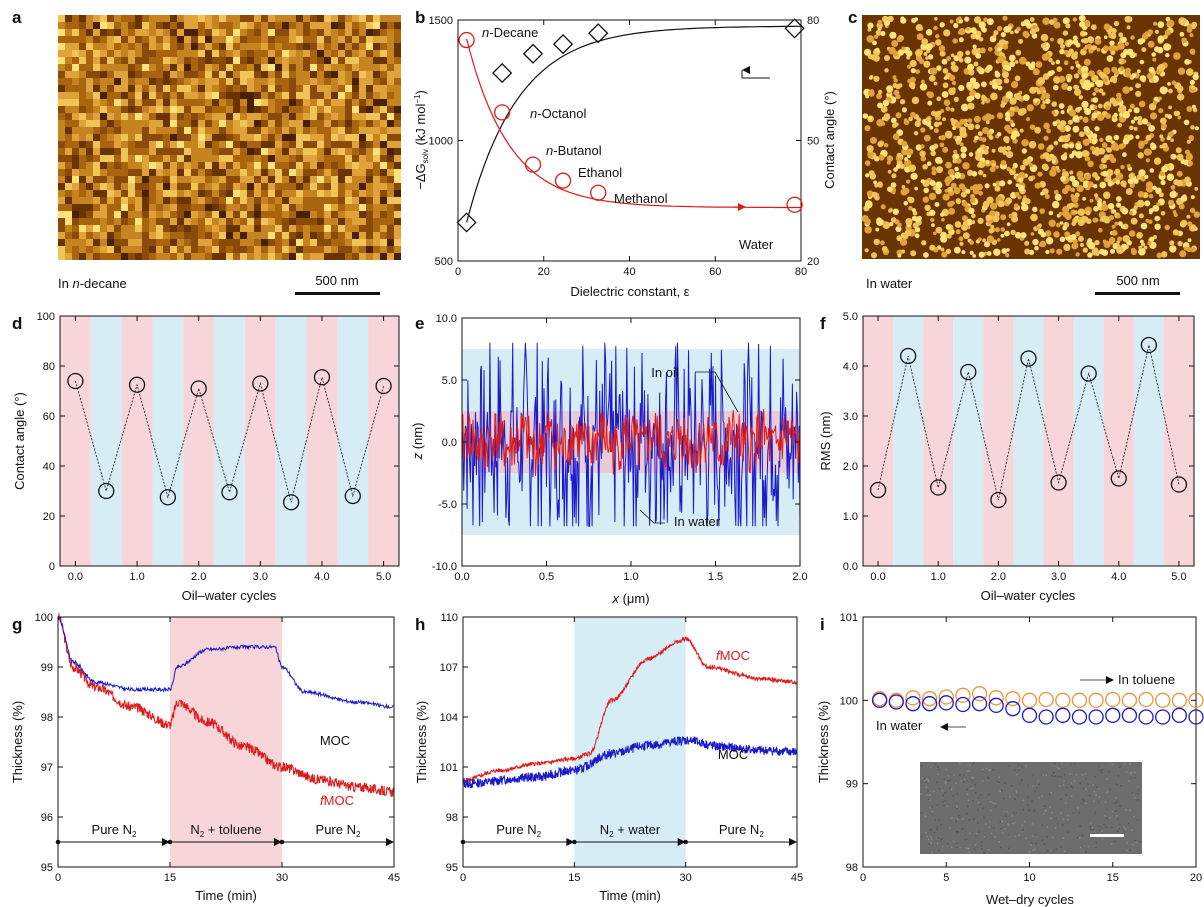 The image size is (1204, 907). What do you see at coordinates (420, 92) in the screenshot?
I see `text-span: )` at bounding box center [420, 92].